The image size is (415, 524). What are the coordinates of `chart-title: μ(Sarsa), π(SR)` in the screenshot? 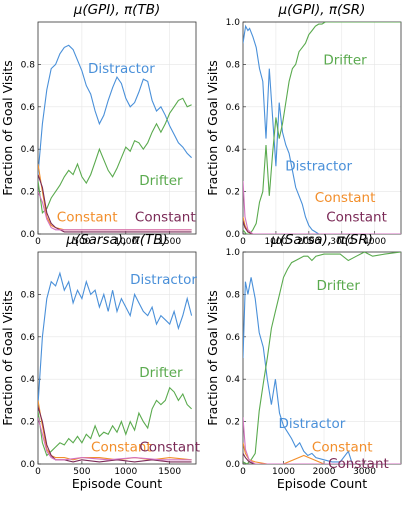 It's located at (321, 240).